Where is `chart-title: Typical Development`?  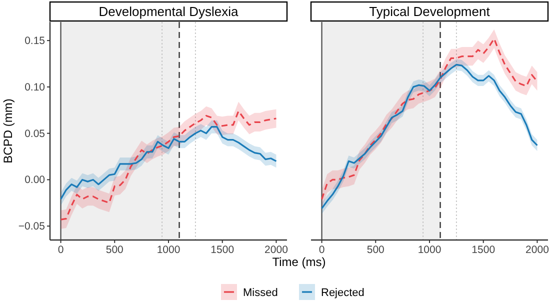
chart-title: Typical Development is located at coordinates (429, 11).